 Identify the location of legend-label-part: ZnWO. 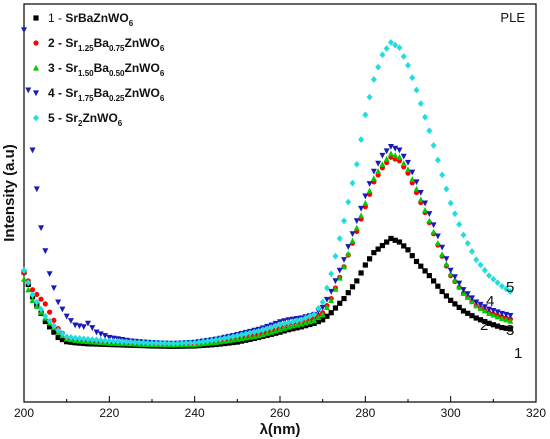
(142, 43).